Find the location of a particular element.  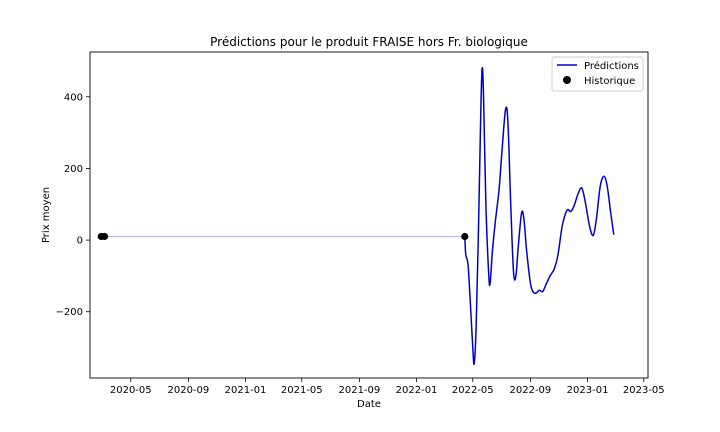

y-axis: −200 0 200 400 is located at coordinates (73, 205).